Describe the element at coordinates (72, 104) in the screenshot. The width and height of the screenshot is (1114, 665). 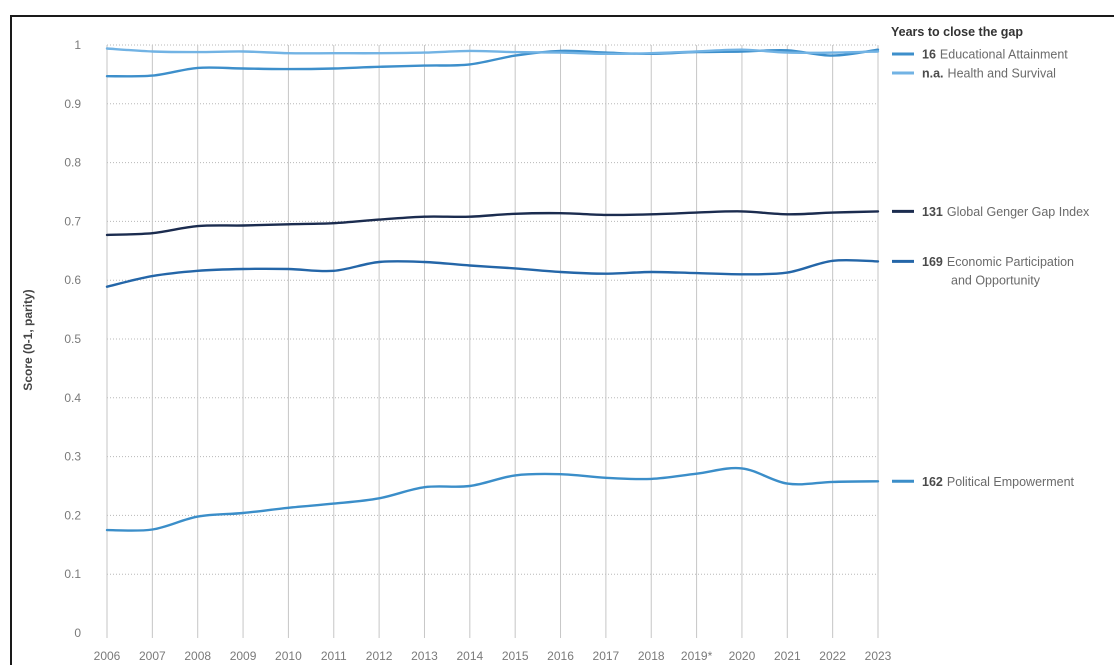
I see `y-tick-label: 0.9` at that location.